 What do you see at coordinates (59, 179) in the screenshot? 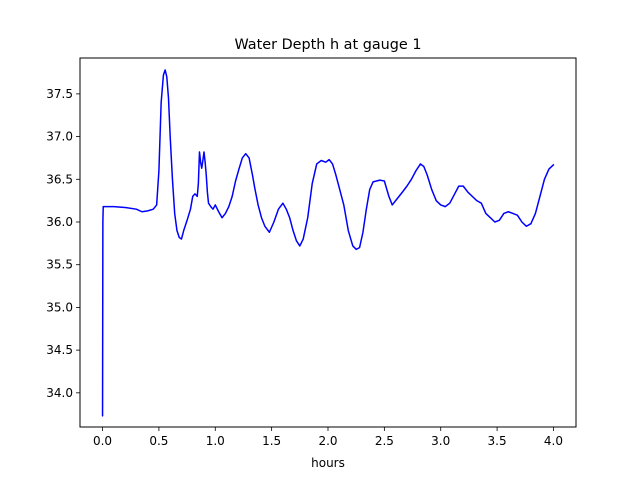
I see `y-tick-label: 36.5` at bounding box center [59, 179].